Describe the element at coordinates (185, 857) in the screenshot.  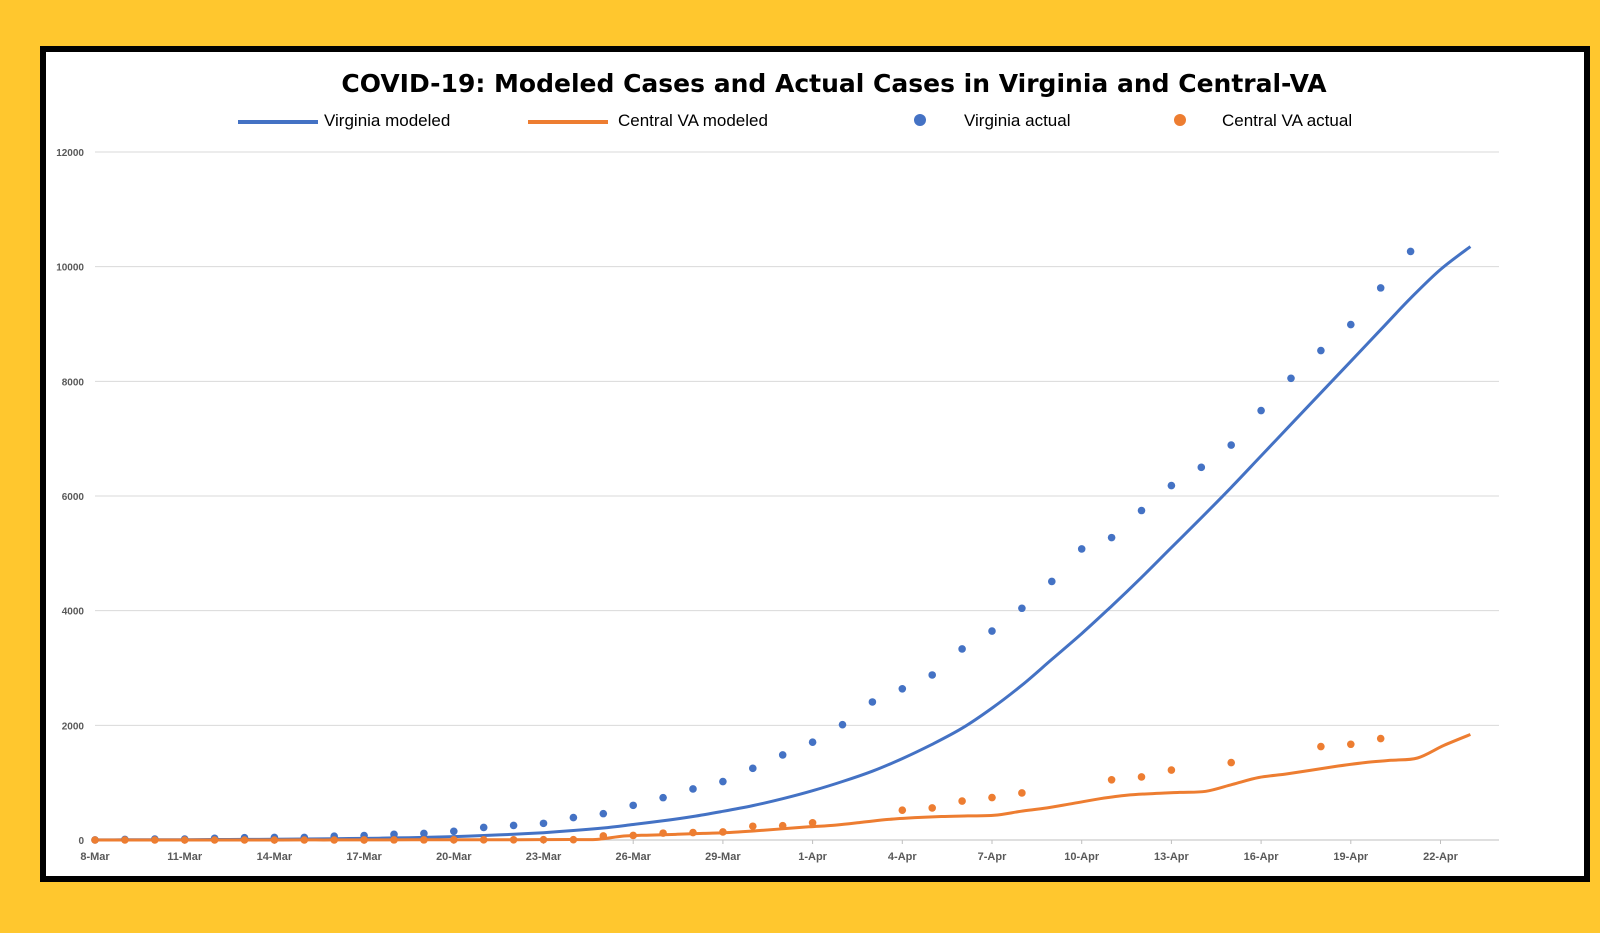
I see `x-tick-label: 11-Mar` at that location.